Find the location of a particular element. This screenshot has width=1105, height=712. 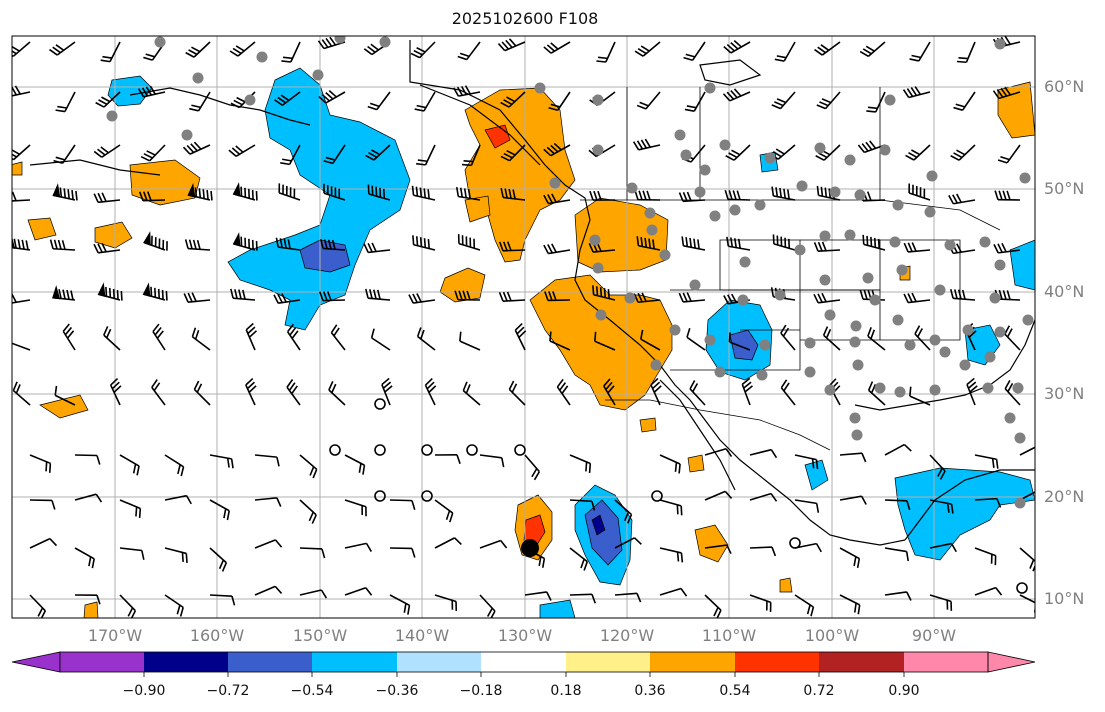

colorbar-tick-label: −0.54 is located at coordinates (312, 691).